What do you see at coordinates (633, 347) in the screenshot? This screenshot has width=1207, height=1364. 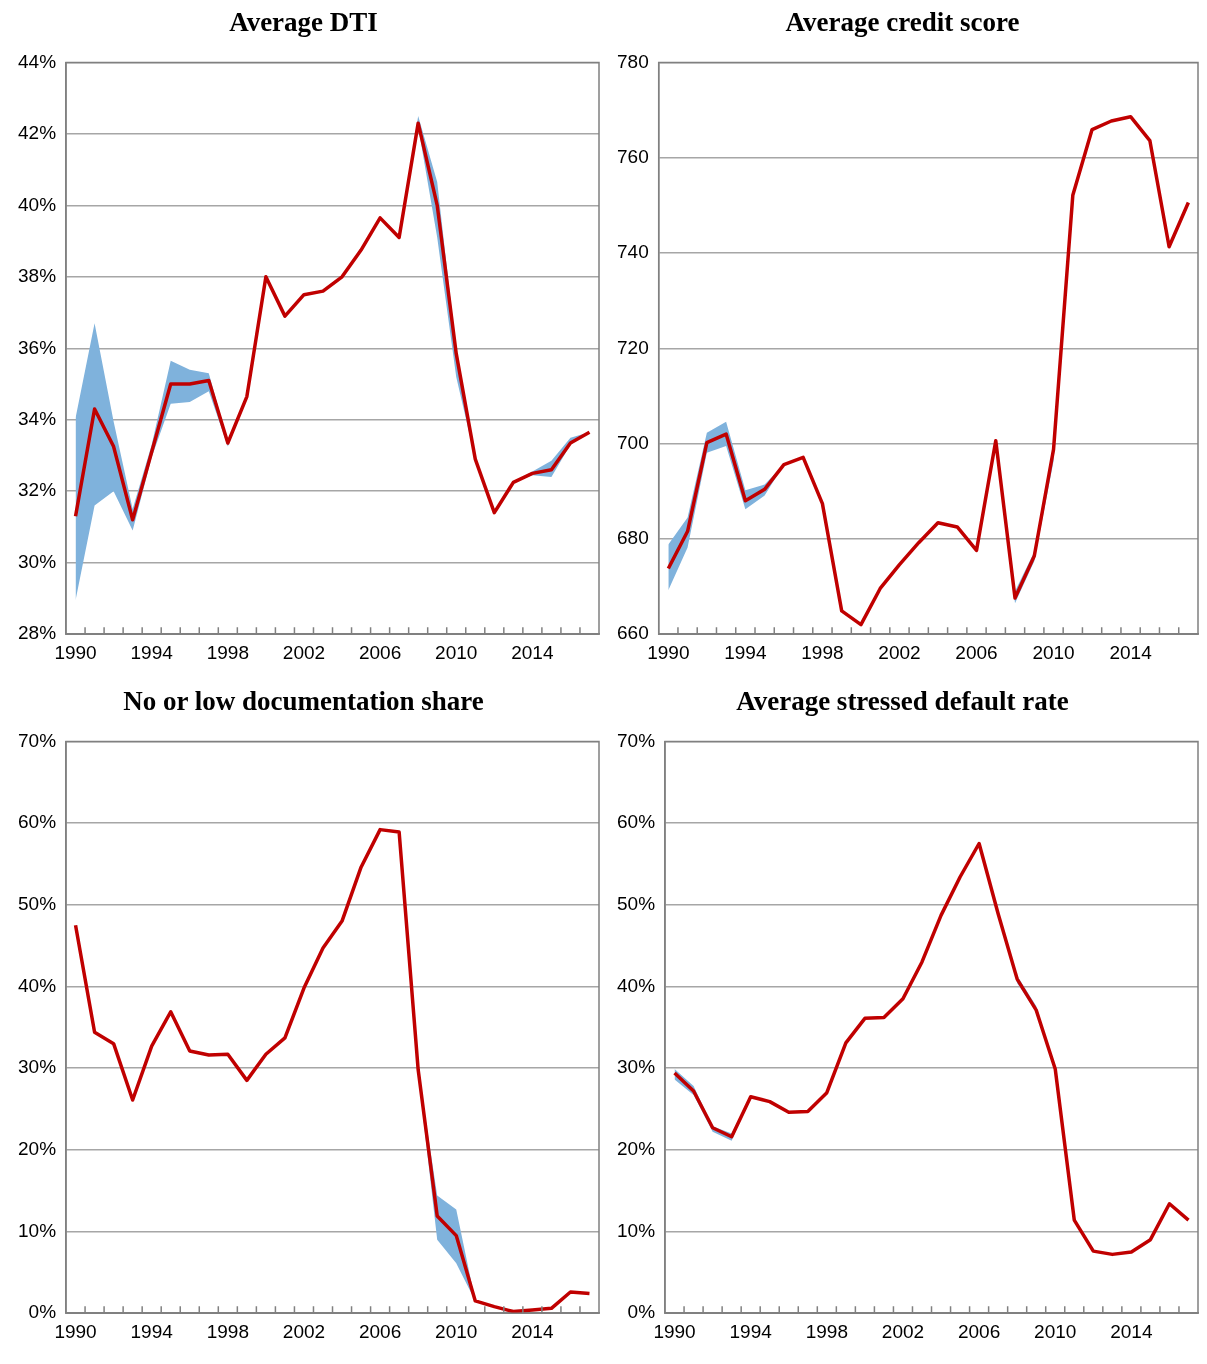 I see `y-tick-label: 720` at bounding box center [633, 347].